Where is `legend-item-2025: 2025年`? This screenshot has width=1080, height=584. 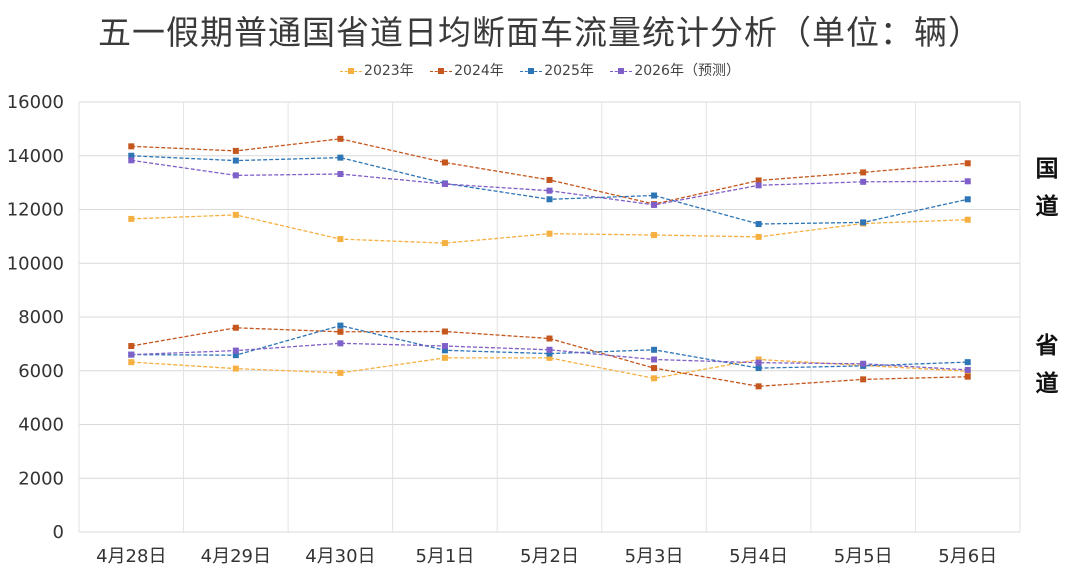
legend-item-2025: 2025年 is located at coordinates (557, 70).